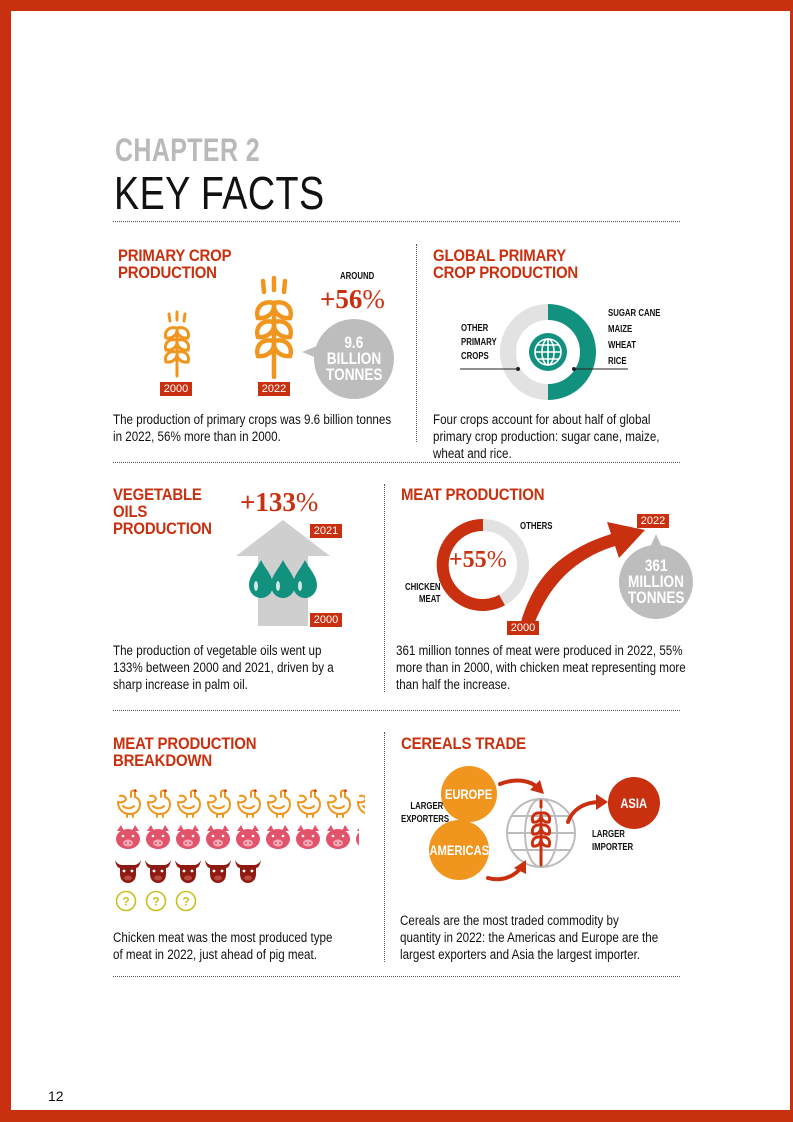 This screenshot has width=793, height=1122. I want to click on section-title-veg-oils: VEGETABLE OILS PRODUCTION, so click(162, 511).